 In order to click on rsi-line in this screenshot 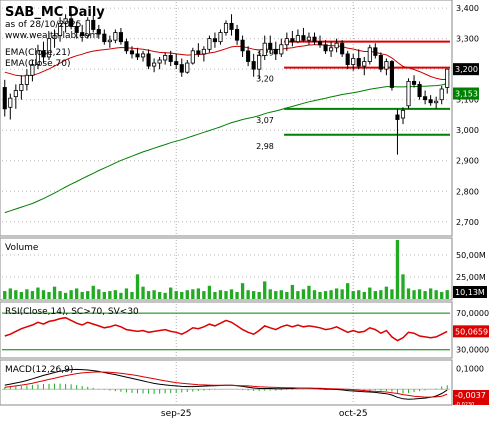, I will do `click(226, 329)`.